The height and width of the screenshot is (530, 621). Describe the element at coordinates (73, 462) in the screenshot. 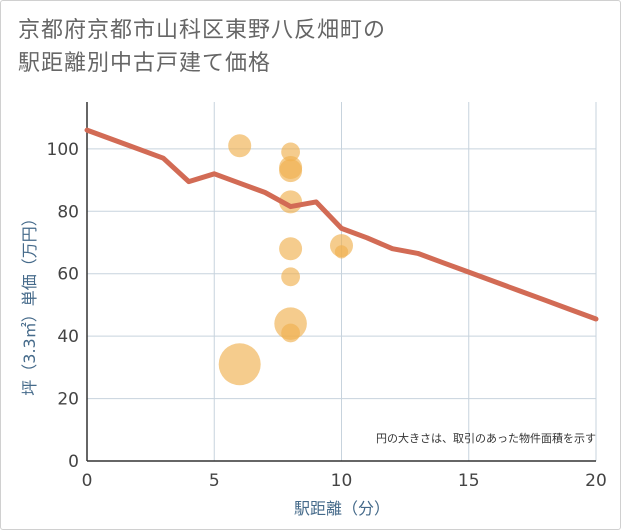

I see `y-tick-label: 0` at that location.